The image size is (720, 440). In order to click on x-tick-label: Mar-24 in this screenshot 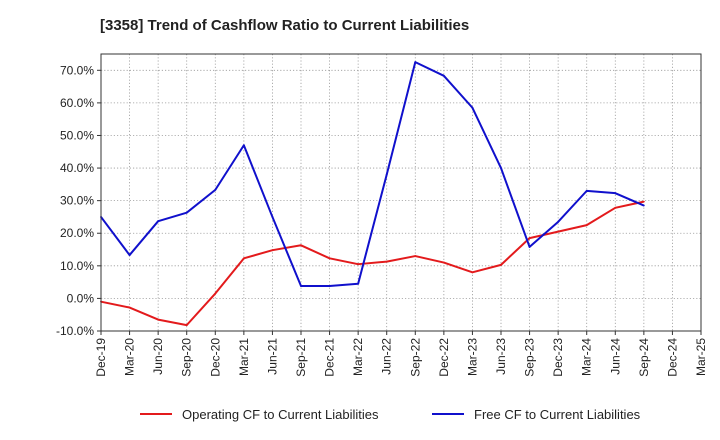, I will do `click(587, 357)`.